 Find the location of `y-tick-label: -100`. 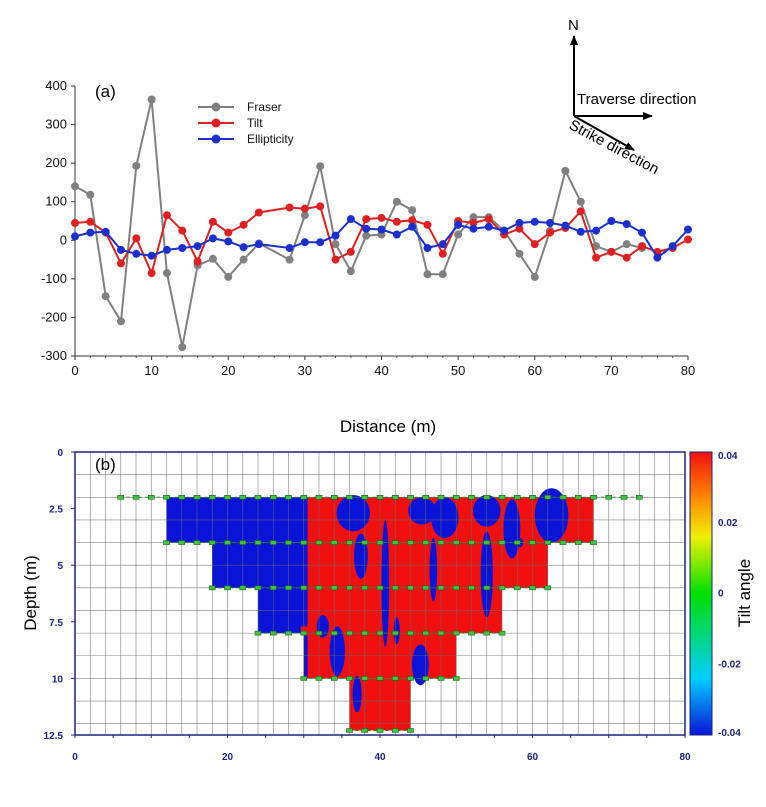

y-tick-label: -100 is located at coordinates (54, 278).